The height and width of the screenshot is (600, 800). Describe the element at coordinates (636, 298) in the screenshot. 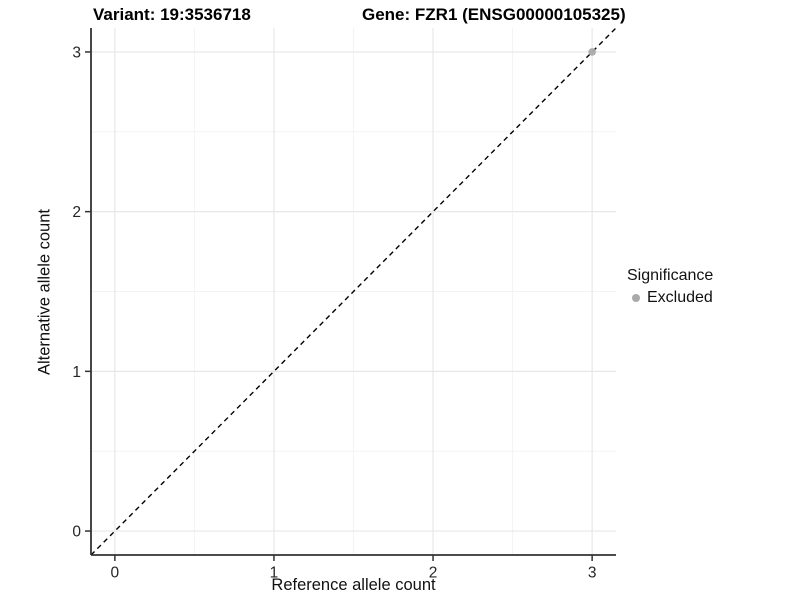

I see `legend-key-dot-icon` at that location.